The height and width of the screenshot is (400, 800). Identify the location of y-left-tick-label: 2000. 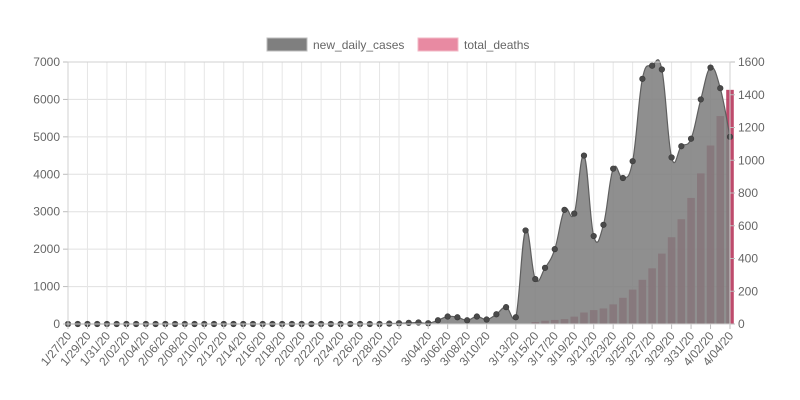
(46, 249).